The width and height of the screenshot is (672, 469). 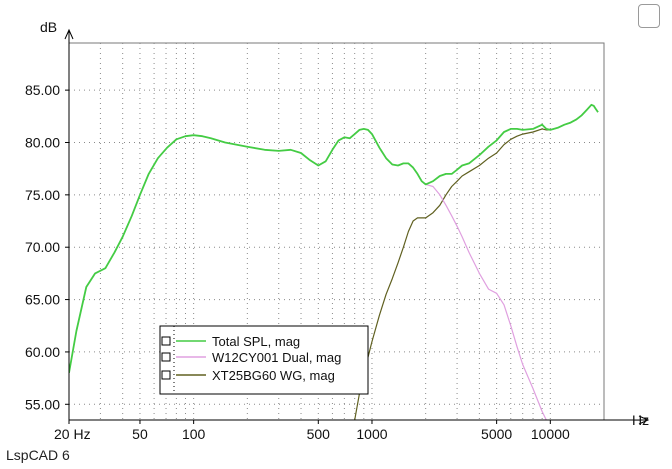 What do you see at coordinates (644, 420) in the screenshot?
I see `x-axis-arrow-icon` at bounding box center [644, 420].